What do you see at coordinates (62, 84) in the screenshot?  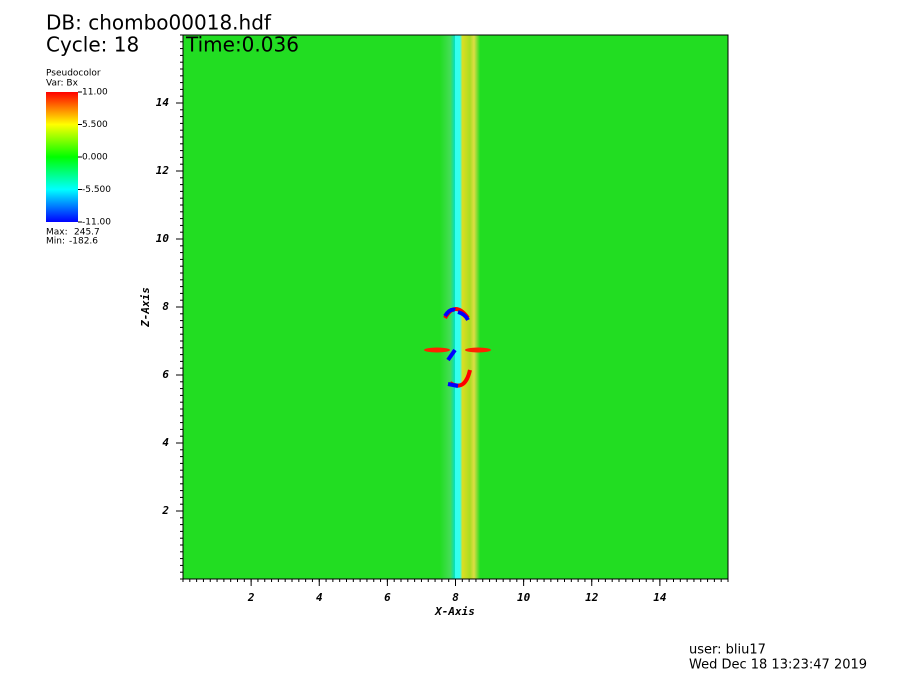 I see `legend-variable: Var: Bx` at bounding box center [62, 84].